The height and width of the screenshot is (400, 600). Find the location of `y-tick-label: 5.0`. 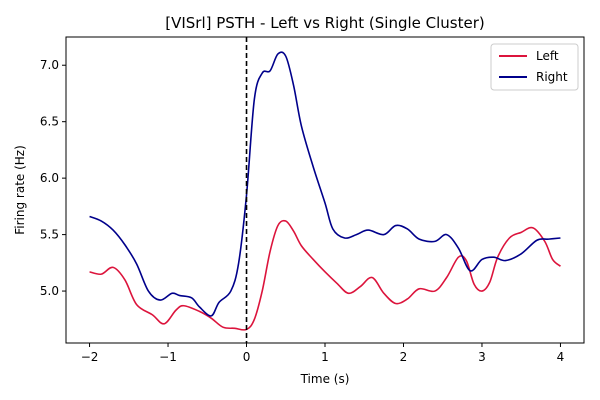

y-tick-label: 5.0 is located at coordinates (49, 291).